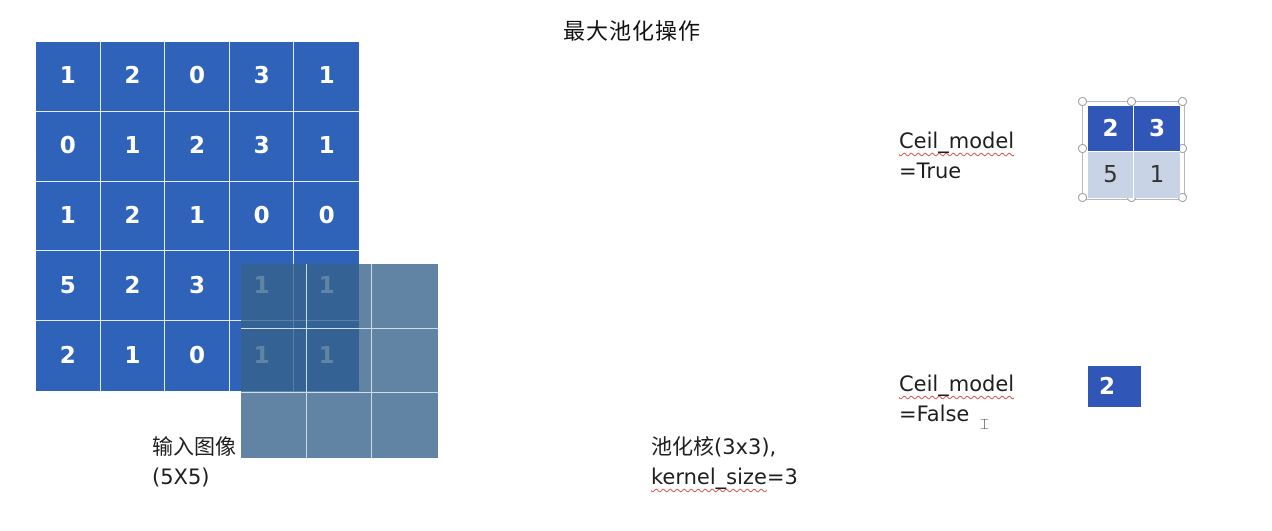  Describe the element at coordinates (985, 424) in the screenshot. I see `text-cursor-icon: ⌶` at that location.